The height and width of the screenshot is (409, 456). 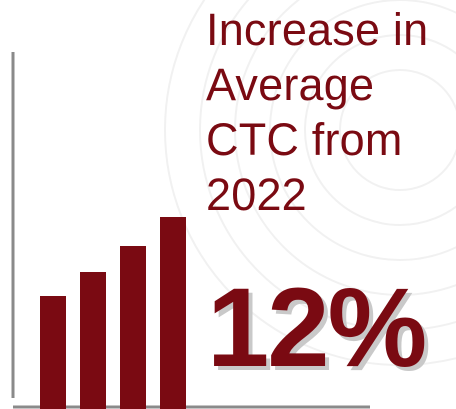 I want to click on headline-line-2: Average, so click(x=290, y=84).